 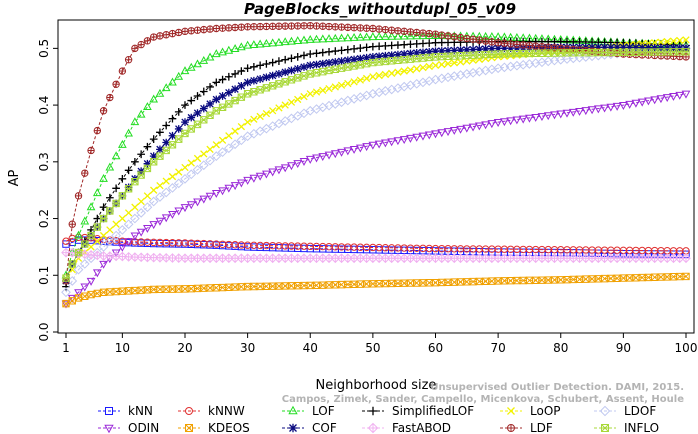 I want to click on legend-item-lof: LOF, so click(x=308, y=411).